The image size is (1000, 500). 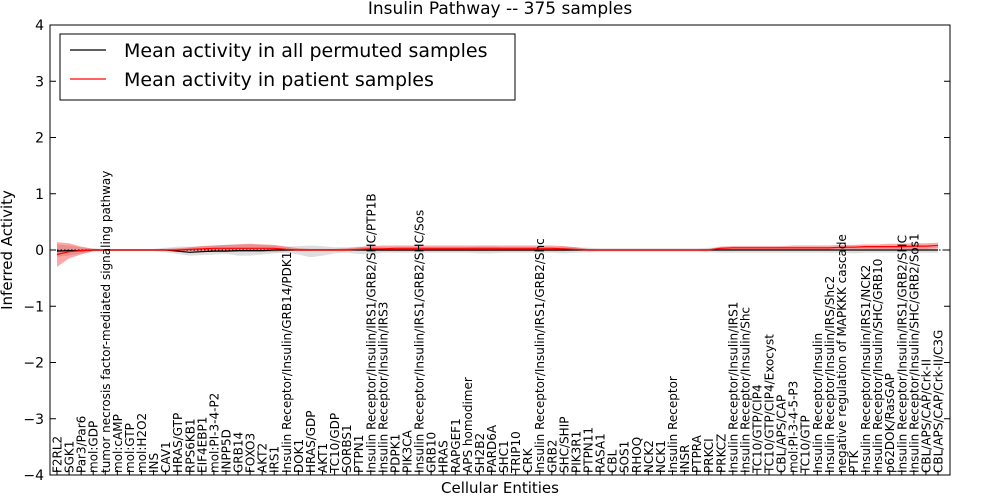 What do you see at coordinates (456, 445) in the screenshot?
I see `x-tick-label: RAPGEF1` at bounding box center [456, 445].